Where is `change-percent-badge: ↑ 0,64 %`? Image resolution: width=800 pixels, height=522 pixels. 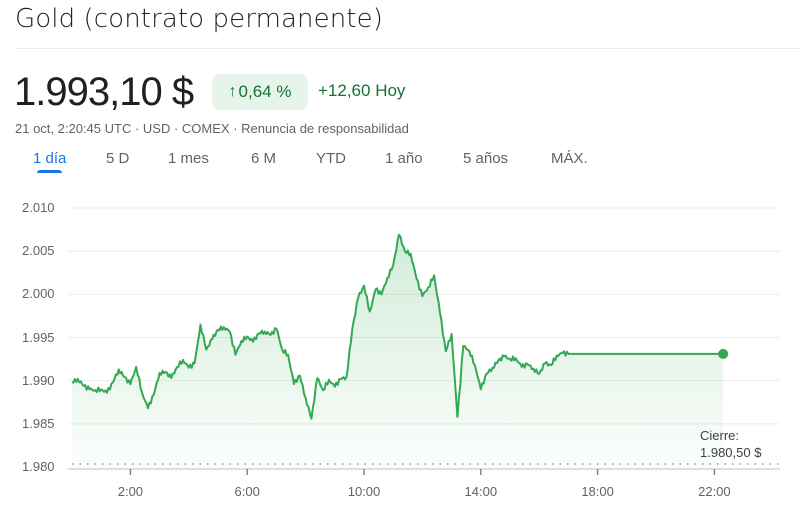 change-percent-badge: ↑ 0,64 % is located at coordinates (260, 92).